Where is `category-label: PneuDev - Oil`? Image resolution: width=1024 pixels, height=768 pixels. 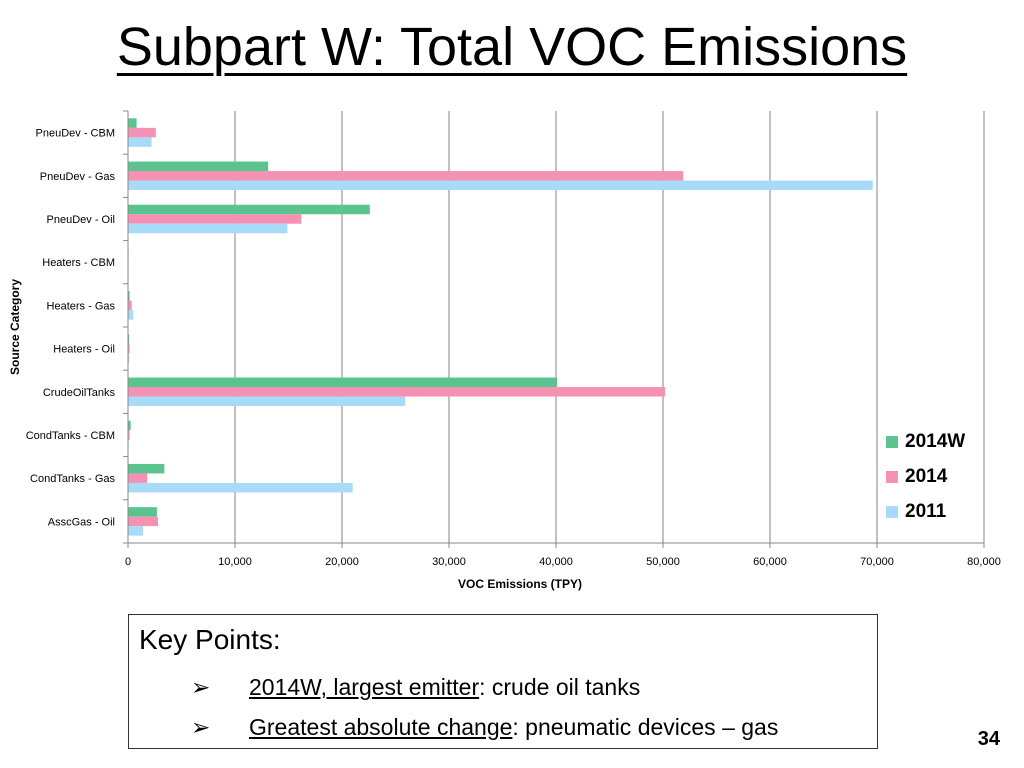 category-label: PneuDev - Oil is located at coordinates (81, 220).